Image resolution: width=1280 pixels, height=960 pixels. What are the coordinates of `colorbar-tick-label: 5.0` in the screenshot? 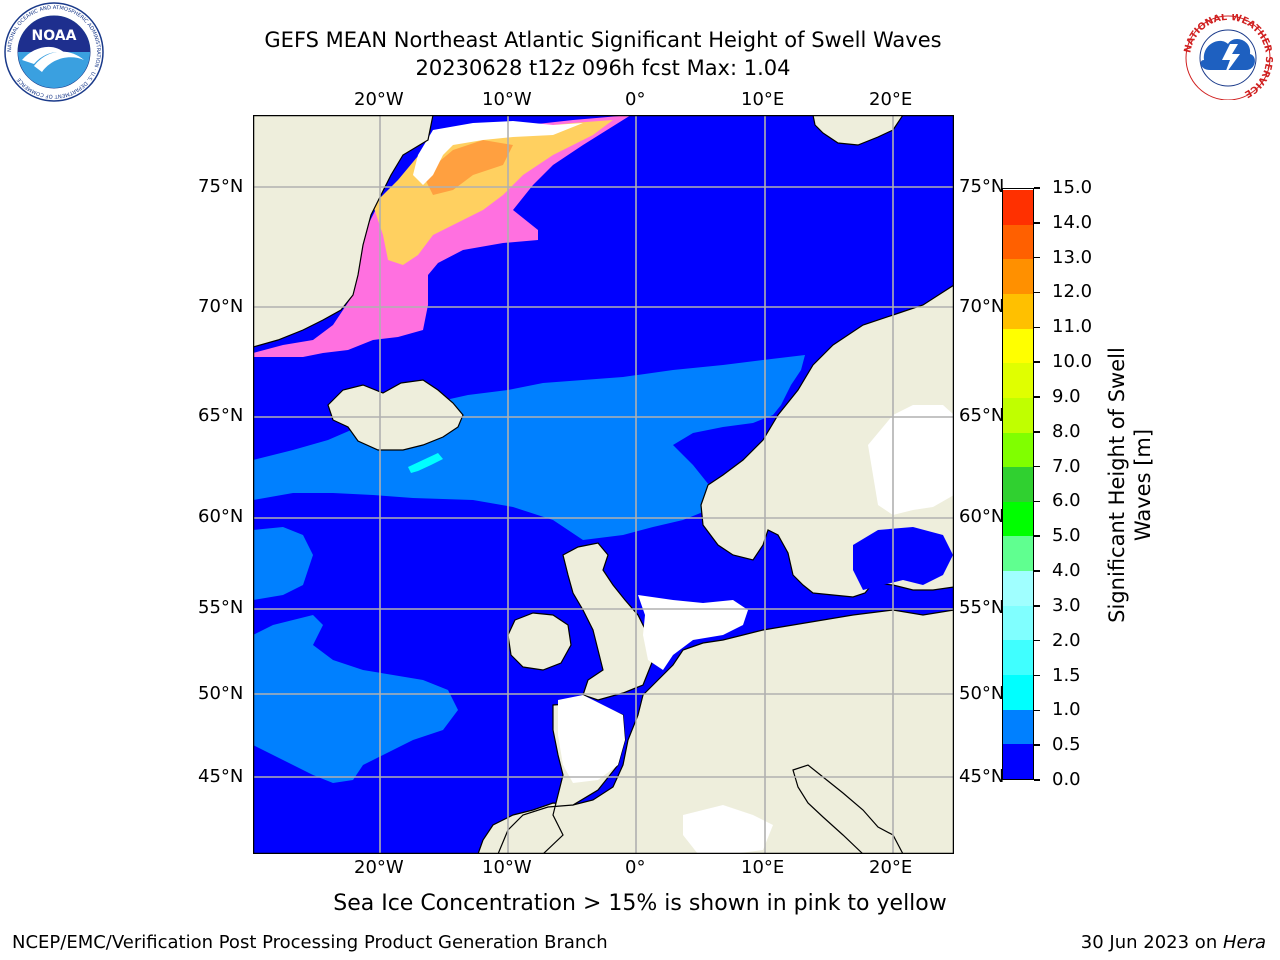 It's located at (1066, 536).